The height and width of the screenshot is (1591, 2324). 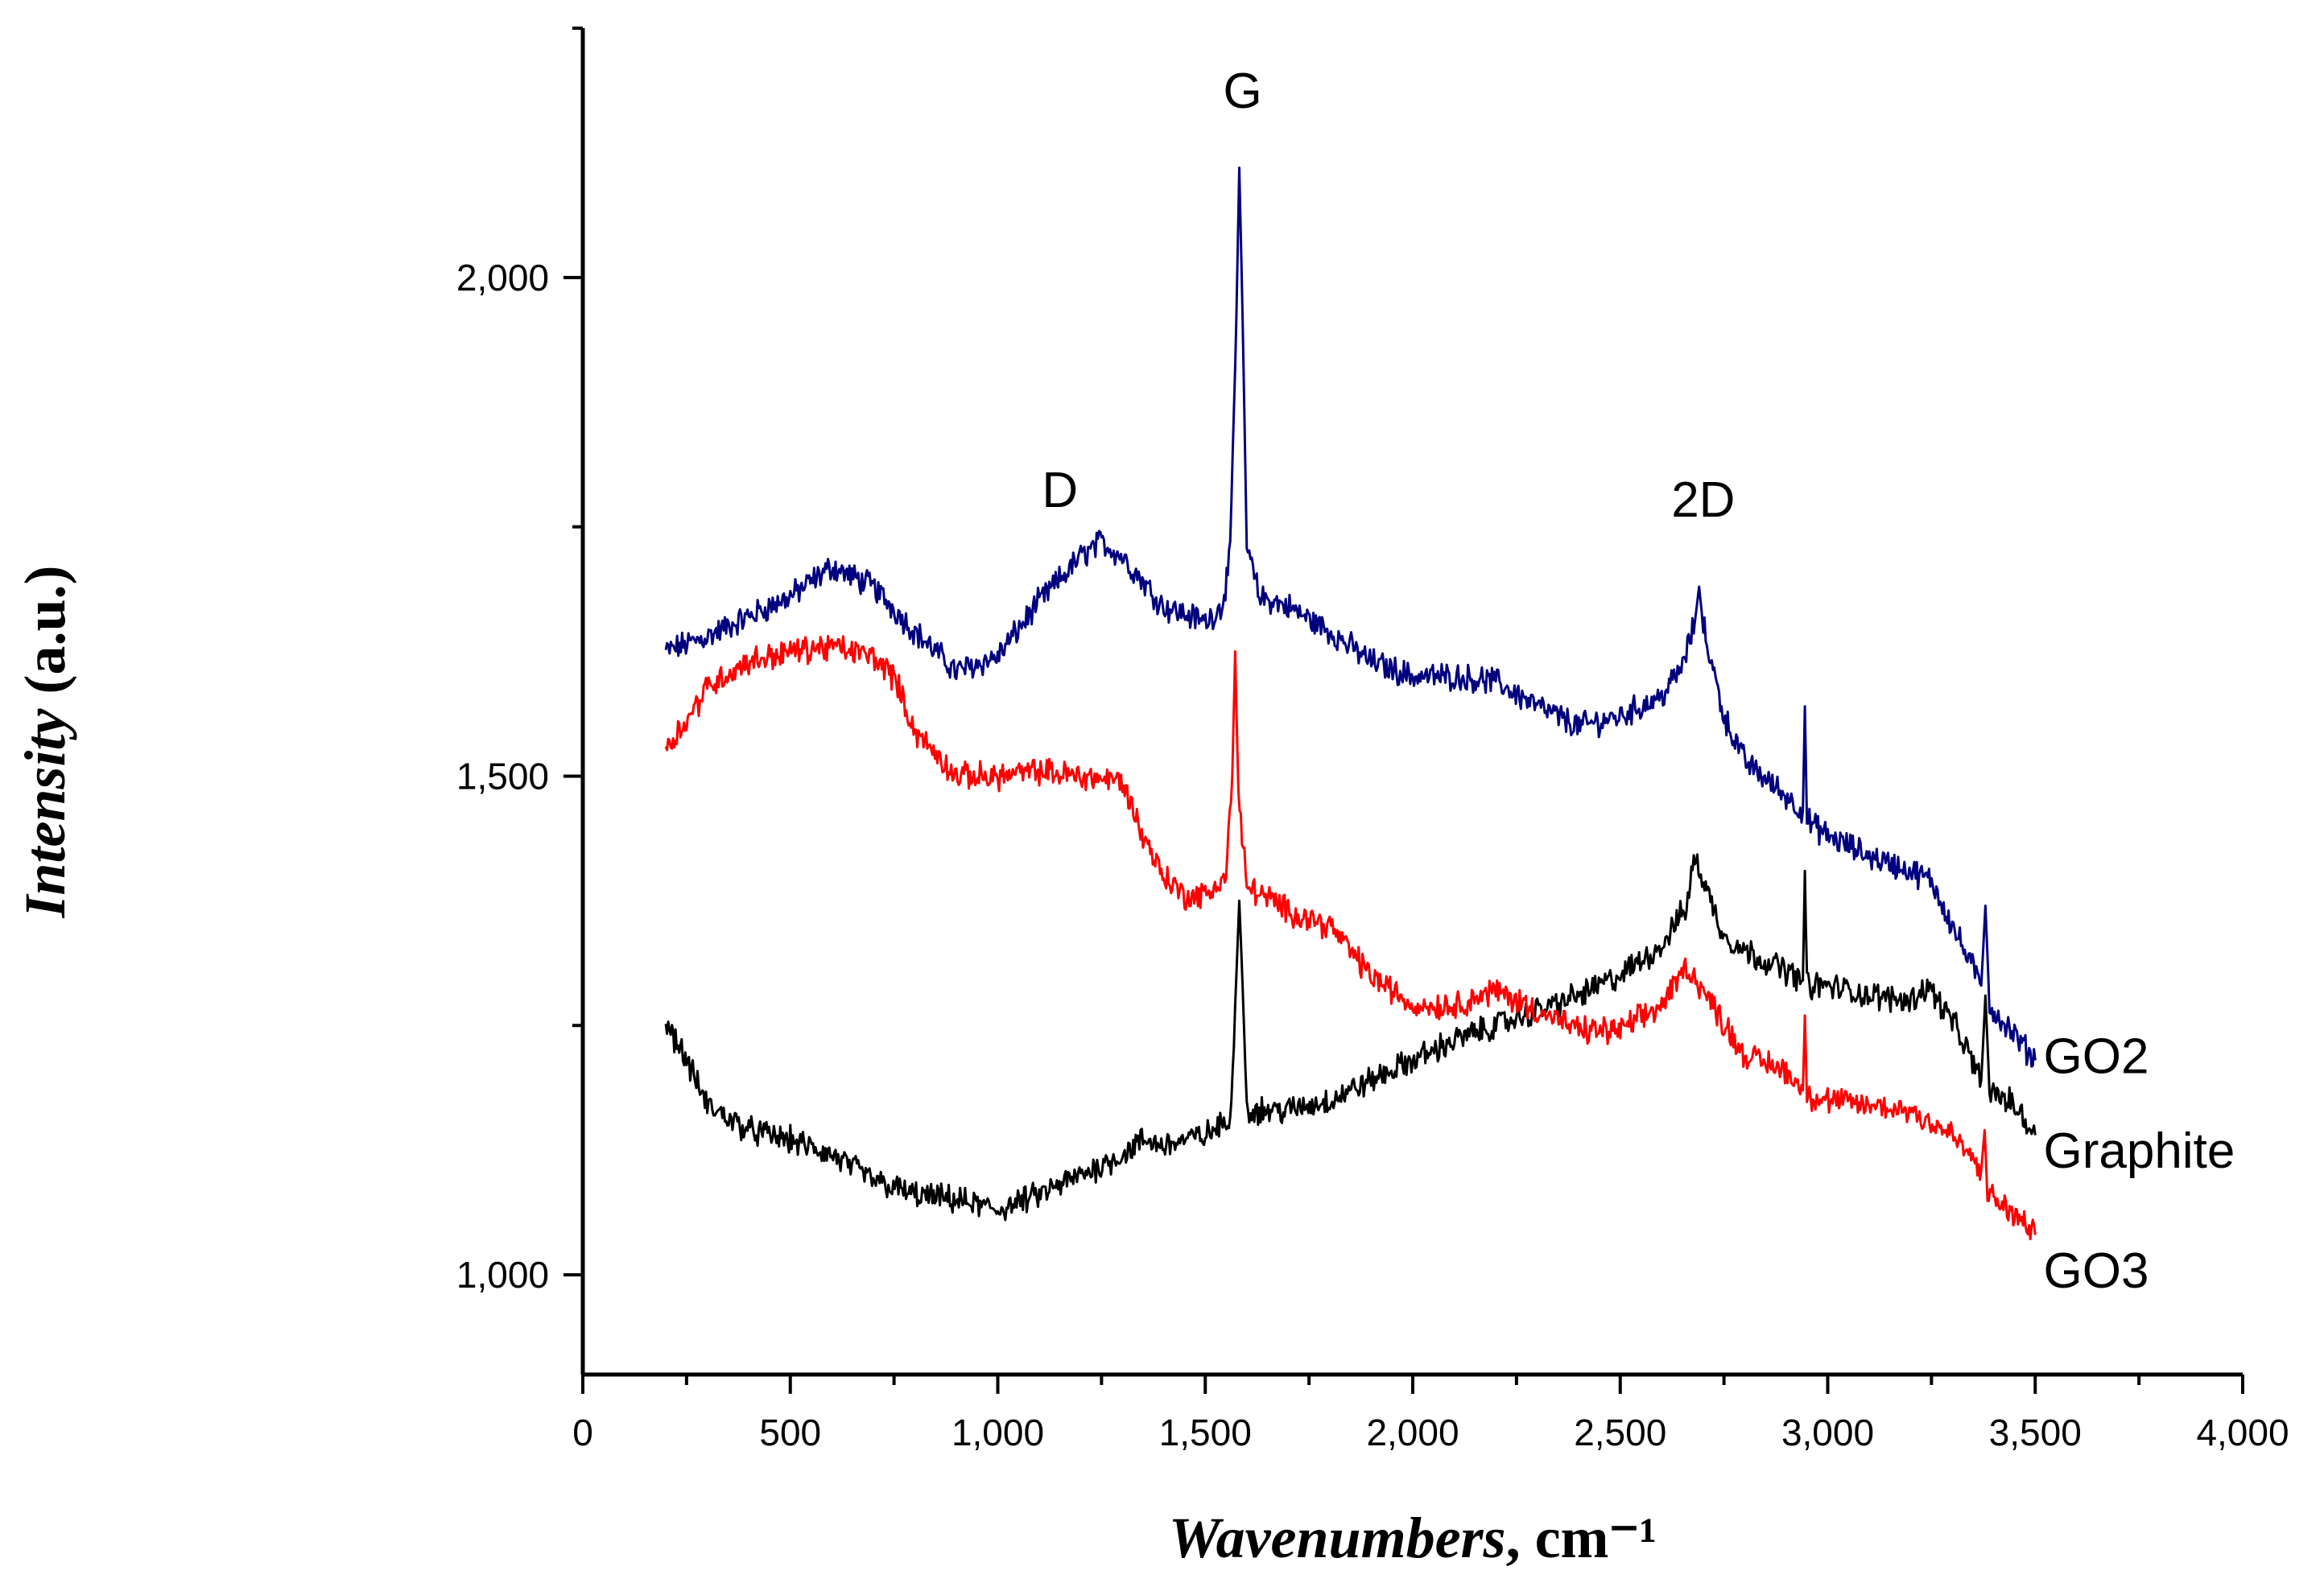 What do you see at coordinates (1388, 296) in the screenshot?
I see `peak-annotations: D G 2D` at bounding box center [1388, 296].